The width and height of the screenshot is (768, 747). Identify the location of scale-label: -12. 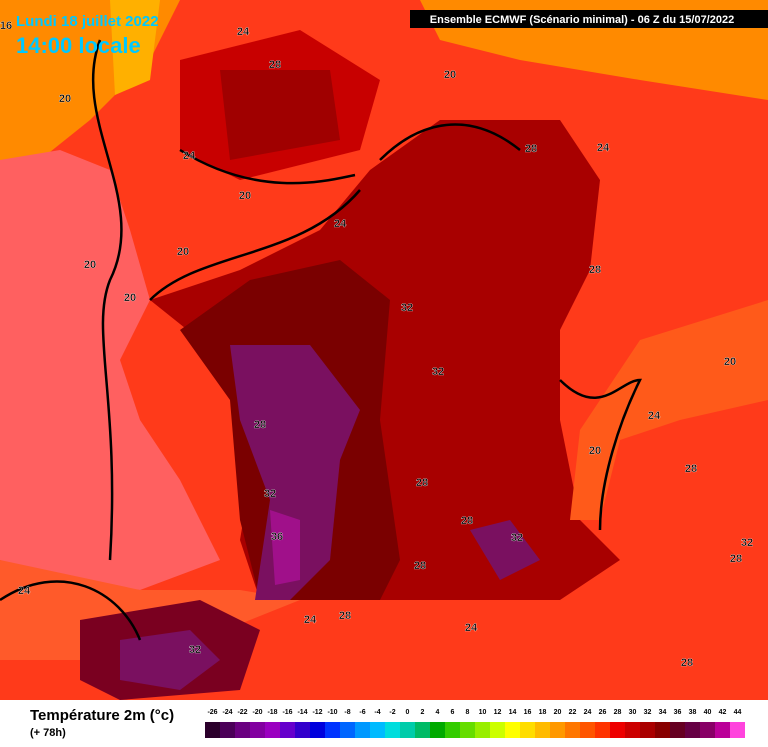
(317, 712).